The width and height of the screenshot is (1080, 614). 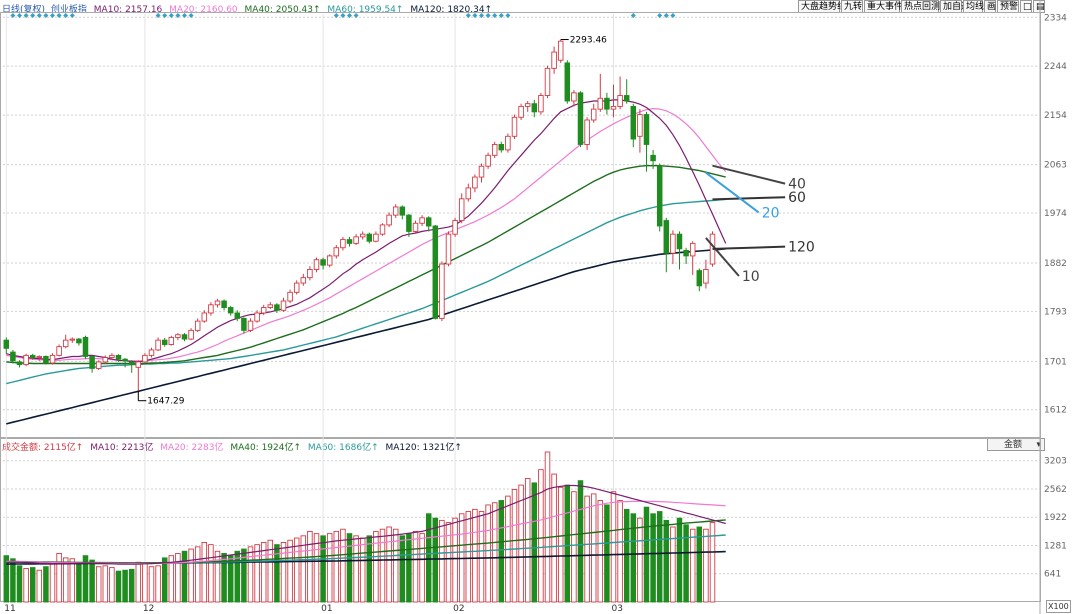 What do you see at coordinates (588, 41) in the screenshot?
I see `high-price-label: 2293.46` at bounding box center [588, 41].